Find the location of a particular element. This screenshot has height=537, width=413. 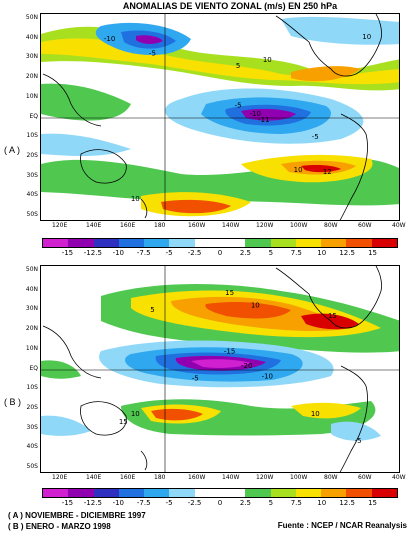

contour-label: -15 is located at coordinates (229, 351).